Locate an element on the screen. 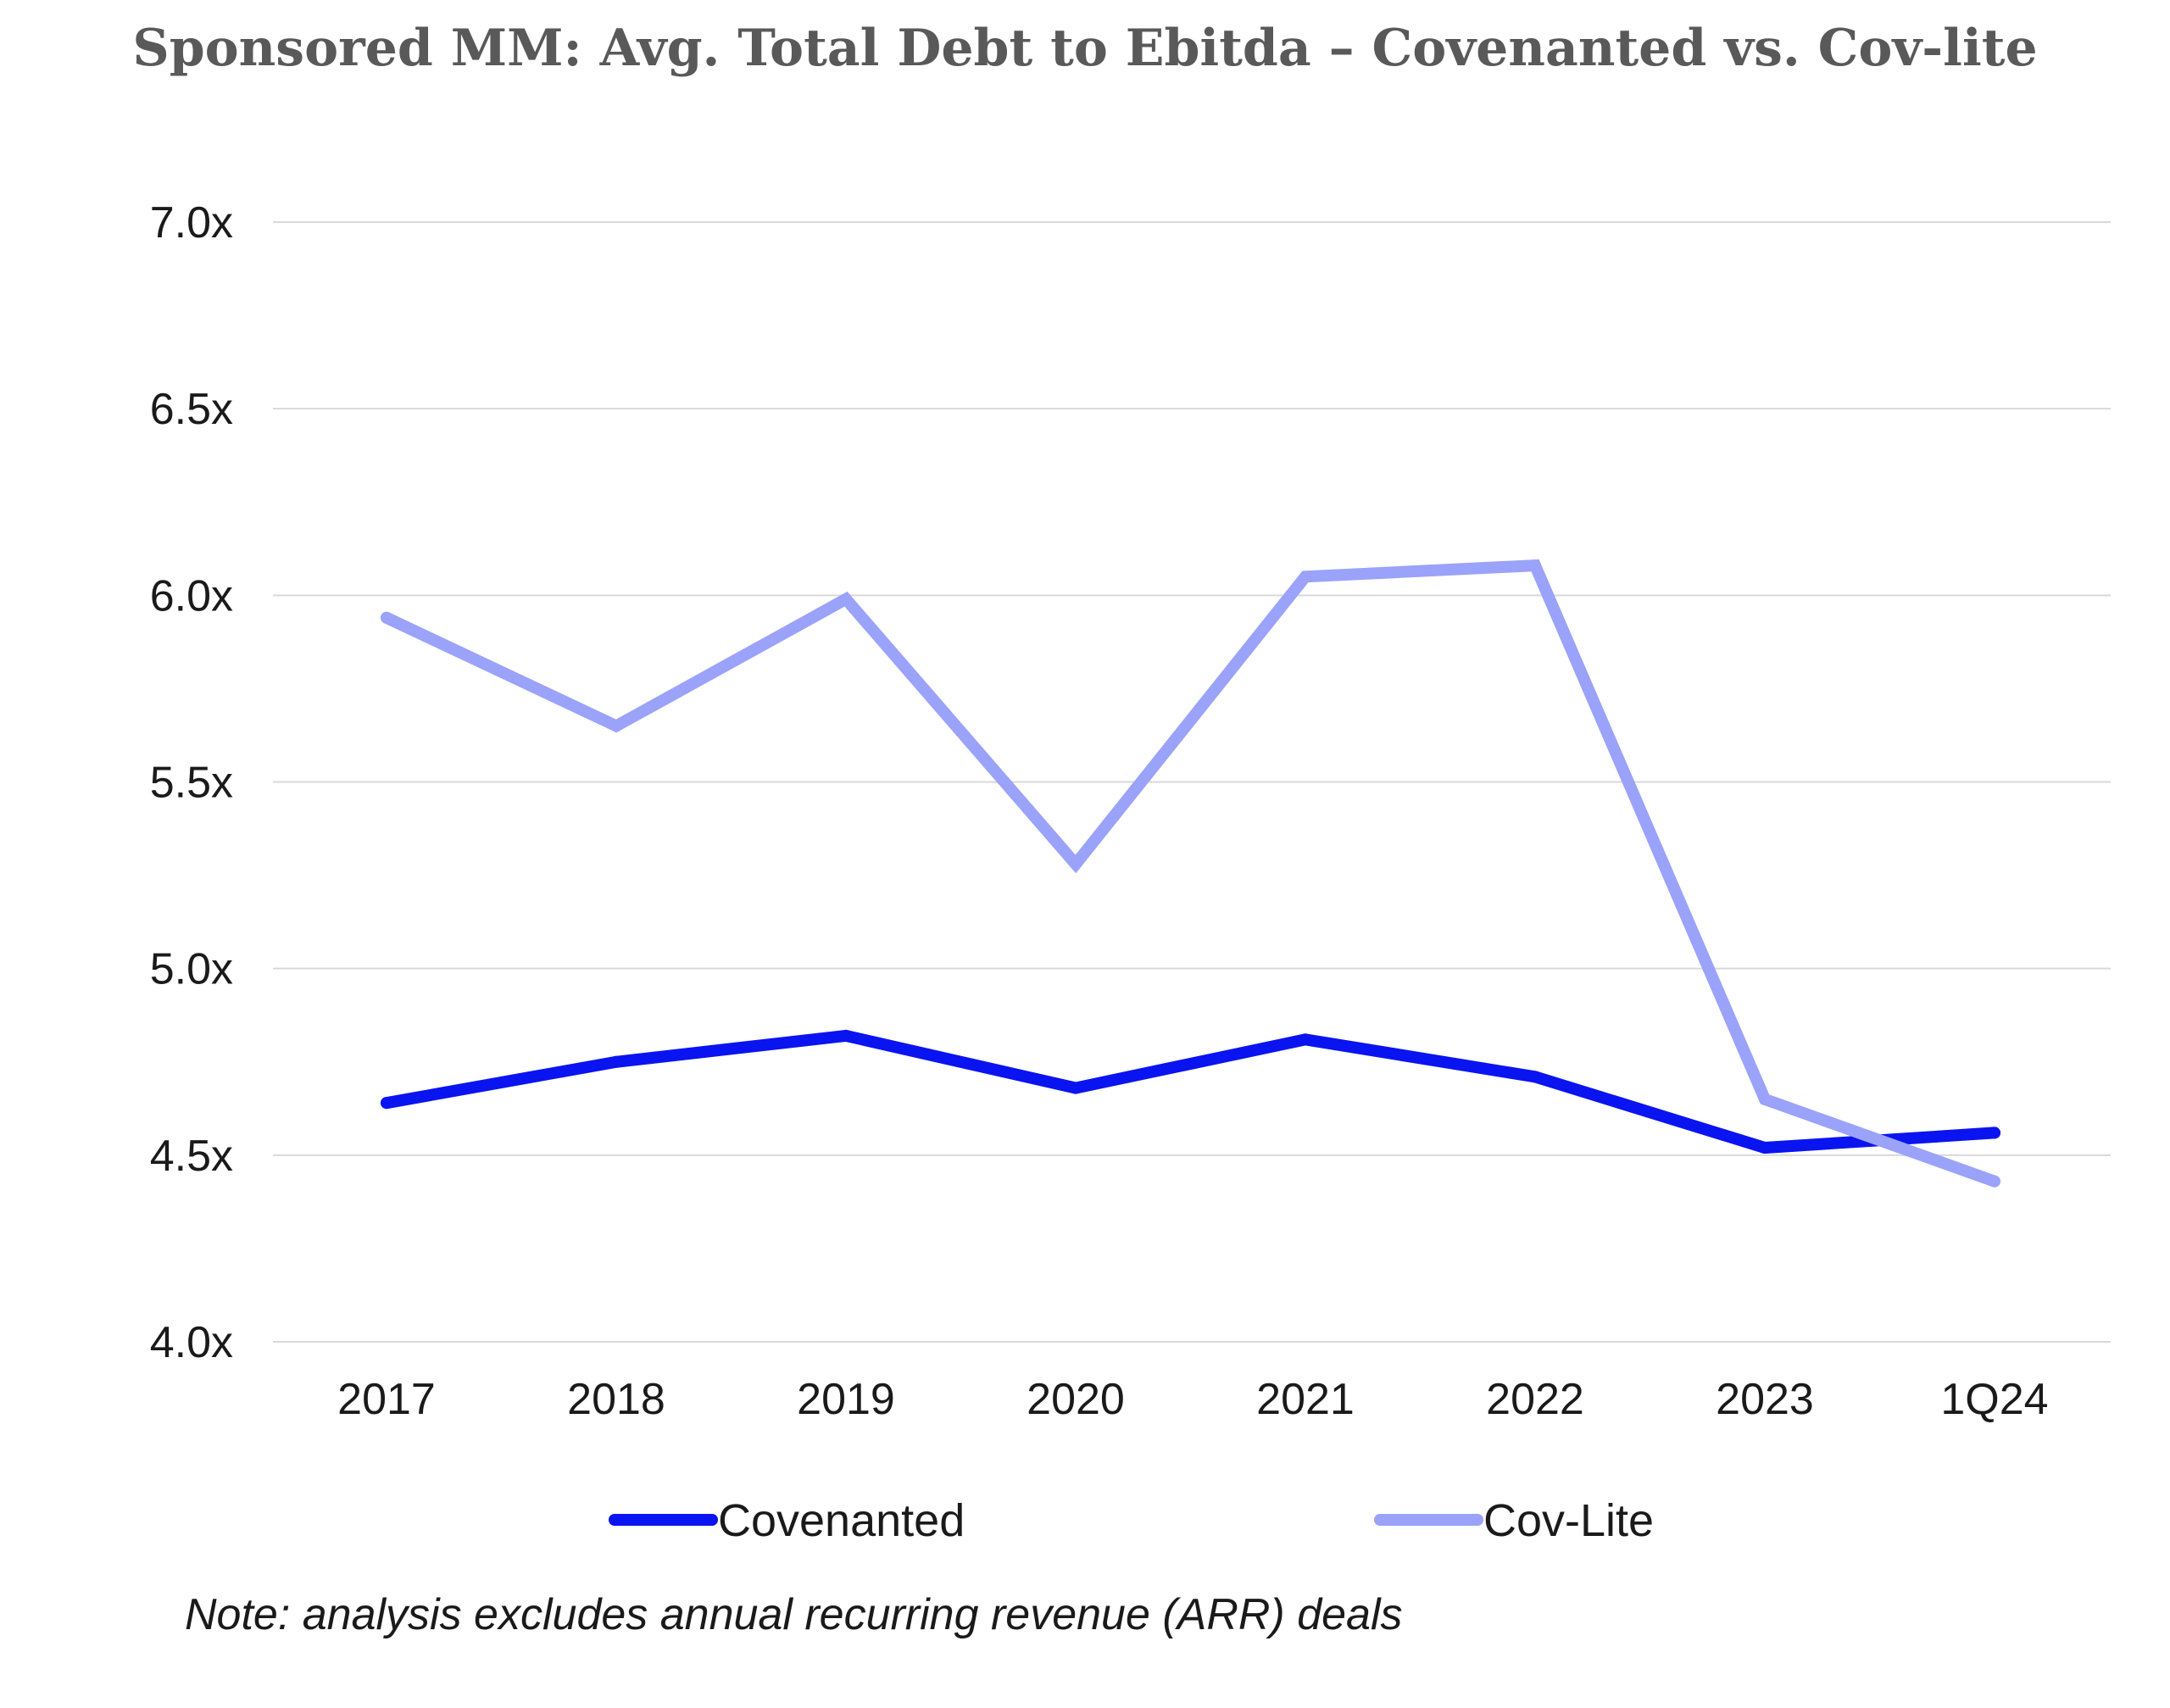 The height and width of the screenshot is (1708, 2170). legend-label: Covenanted is located at coordinates (841, 1520).